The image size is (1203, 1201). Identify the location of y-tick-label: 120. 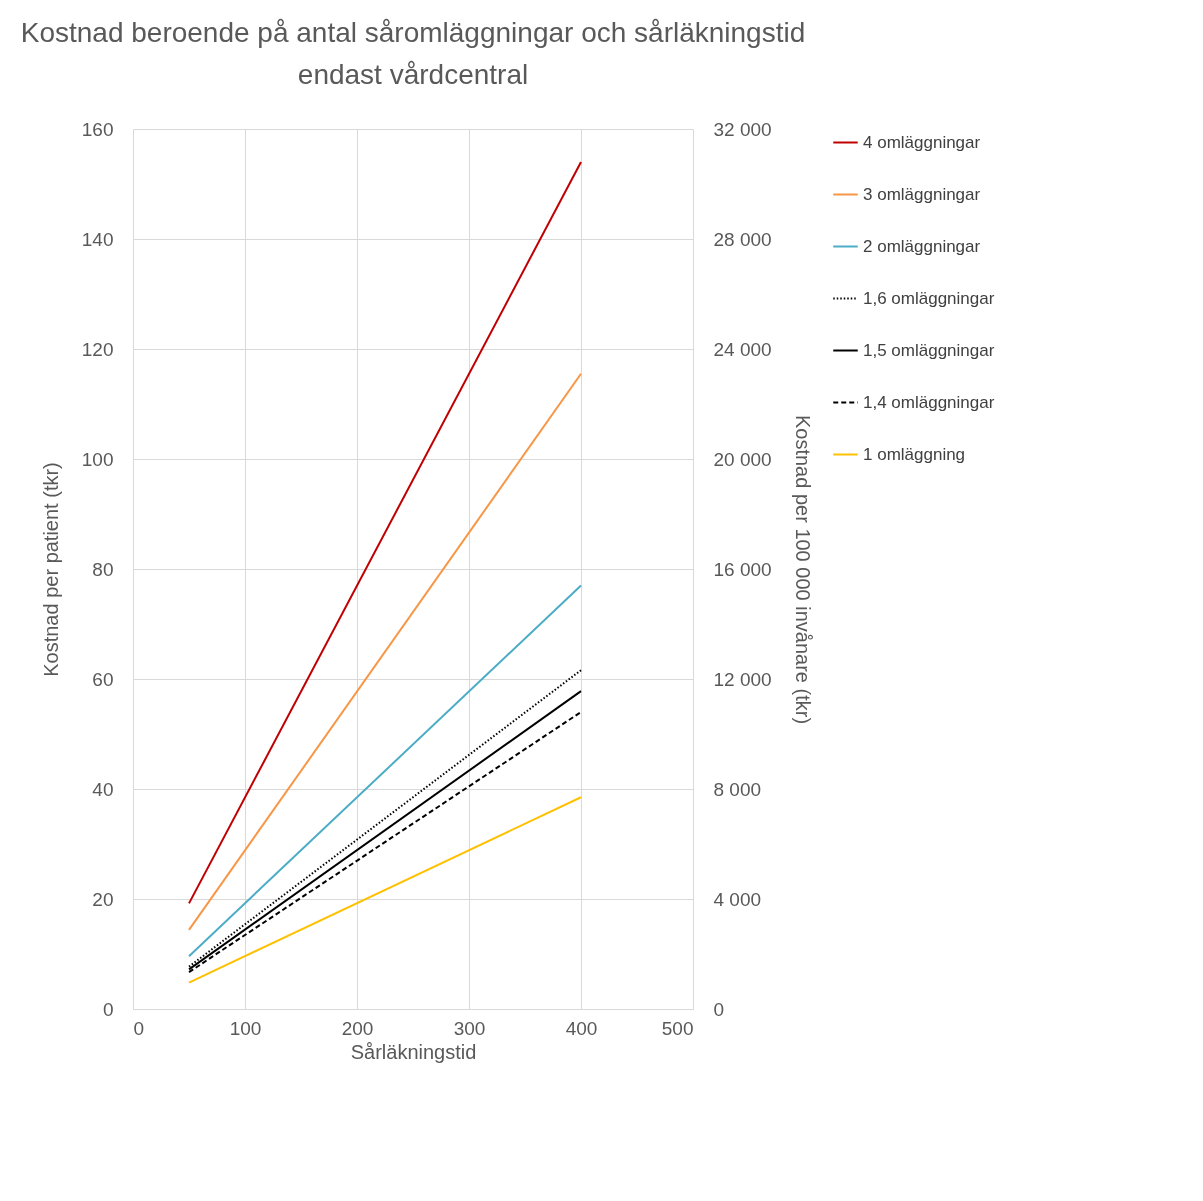
(97, 349).